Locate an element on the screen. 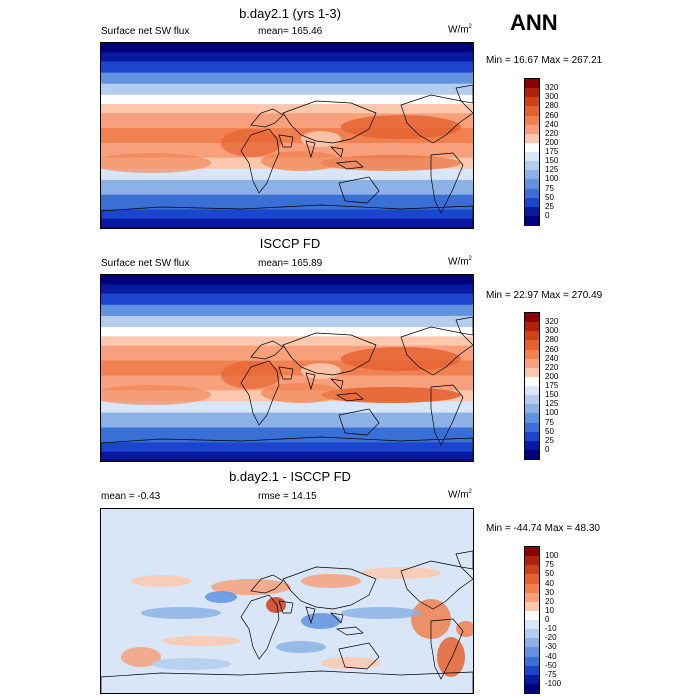 This screenshot has height=700, width=700. colorbar-tick-label: -75 is located at coordinates (551, 674).